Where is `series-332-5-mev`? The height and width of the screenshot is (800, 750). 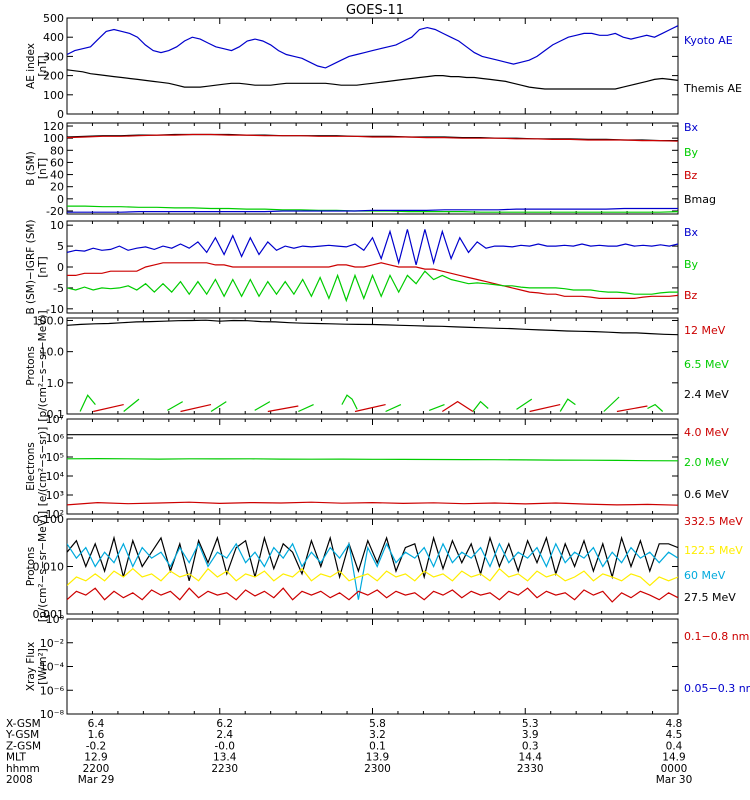
series-332-5-mev is located at coordinates (372, 595).